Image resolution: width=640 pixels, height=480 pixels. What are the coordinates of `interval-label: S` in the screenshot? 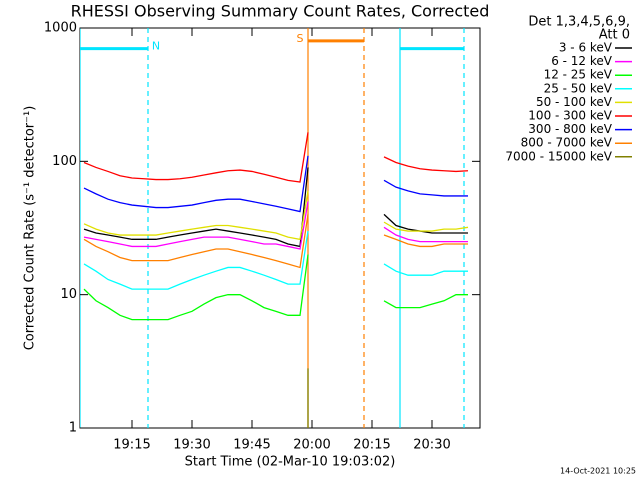 It's located at (300, 38).